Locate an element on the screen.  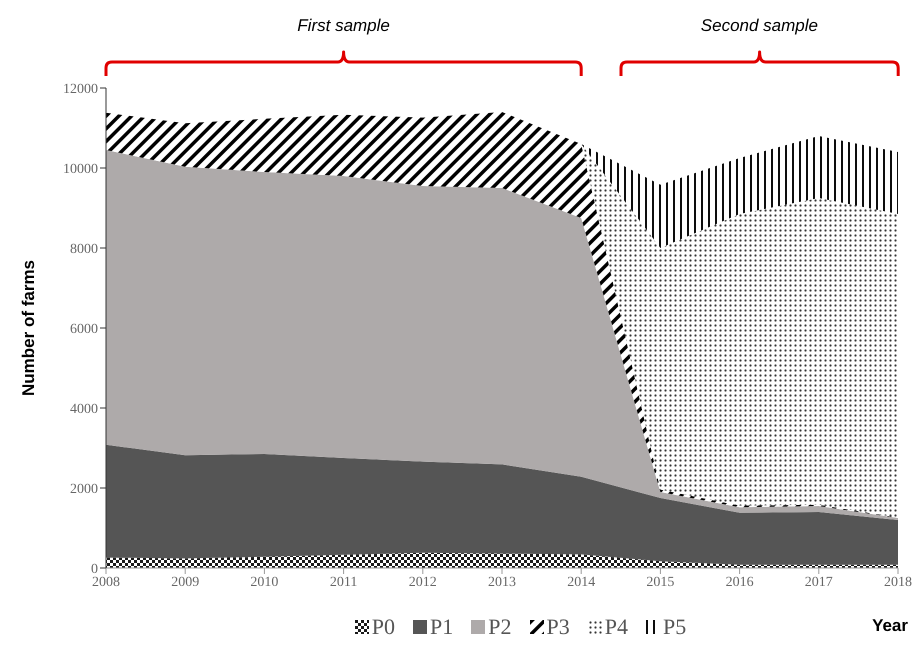
x-tick-label: 2012 is located at coordinates (422, 582).